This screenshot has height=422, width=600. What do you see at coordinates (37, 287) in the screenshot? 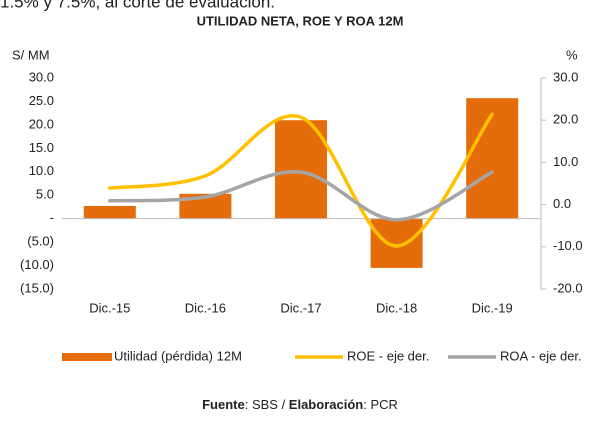
I see `y-tick-label: (15.0)` at bounding box center [37, 287].